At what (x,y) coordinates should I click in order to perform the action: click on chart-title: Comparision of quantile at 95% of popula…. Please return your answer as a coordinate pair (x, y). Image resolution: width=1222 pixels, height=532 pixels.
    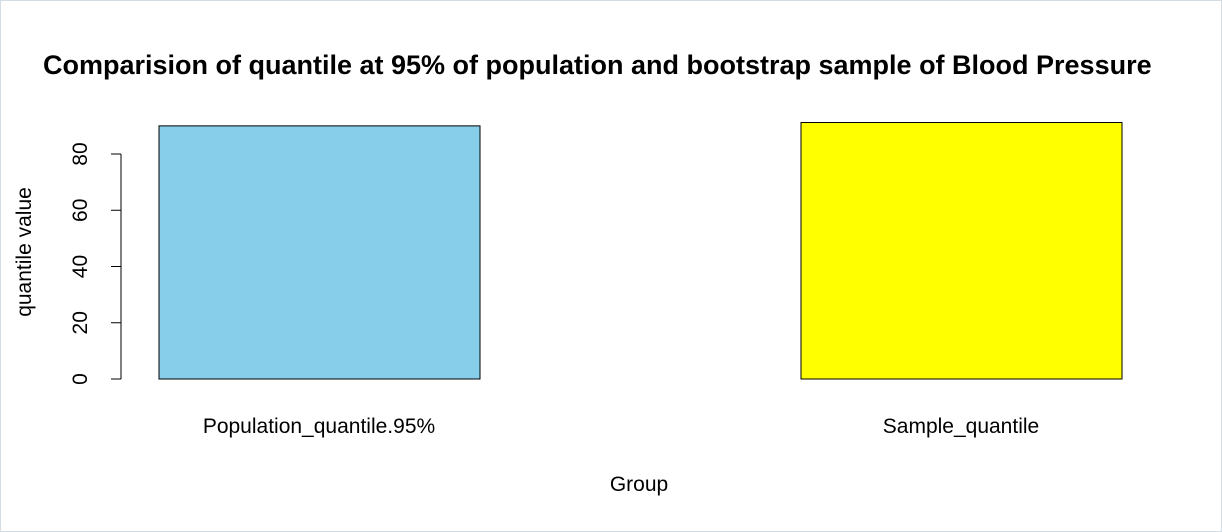
    Looking at the image, I should click on (597, 65).